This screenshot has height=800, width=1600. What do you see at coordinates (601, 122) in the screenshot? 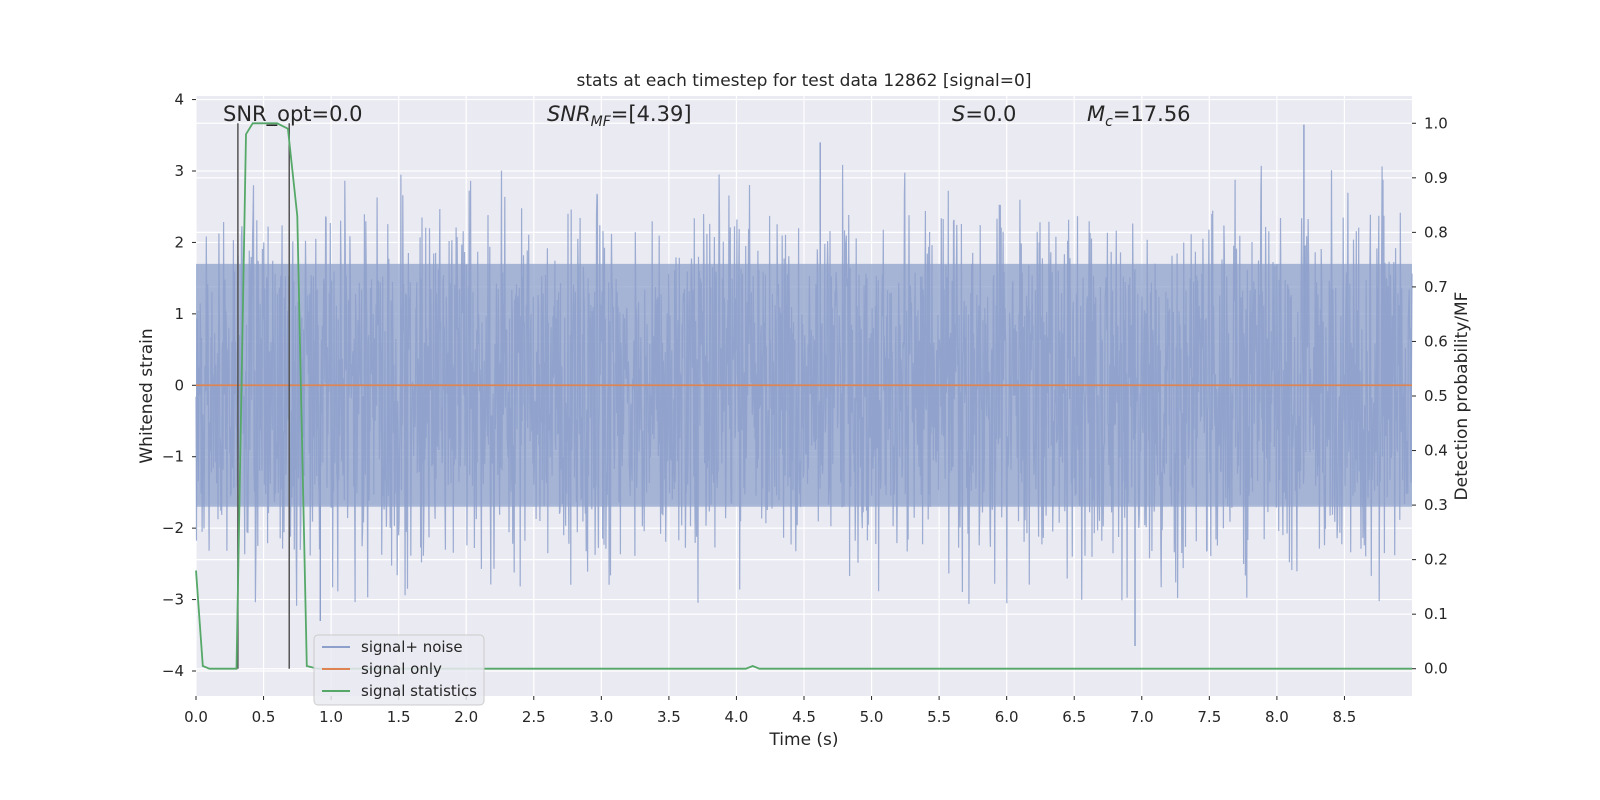
I see `annotation-snr-mf-sub: MF` at bounding box center [601, 122].